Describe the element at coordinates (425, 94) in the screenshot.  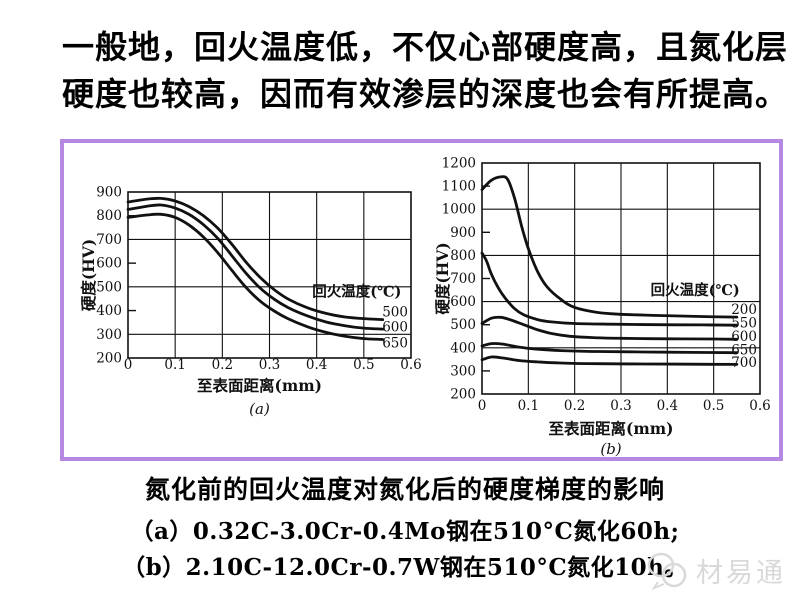
I see `title-line-2: 硬度也较高，因而有效渗层的深度也会有所提高。` at that location.